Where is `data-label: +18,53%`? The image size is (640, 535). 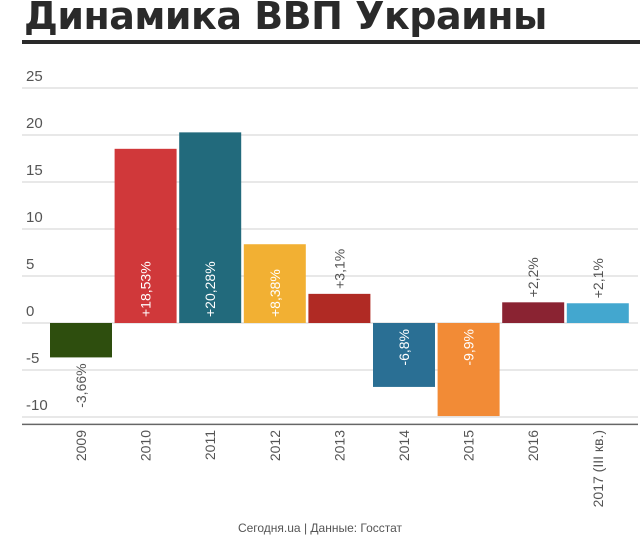
data-label: +18,53% is located at coordinates (146, 289).